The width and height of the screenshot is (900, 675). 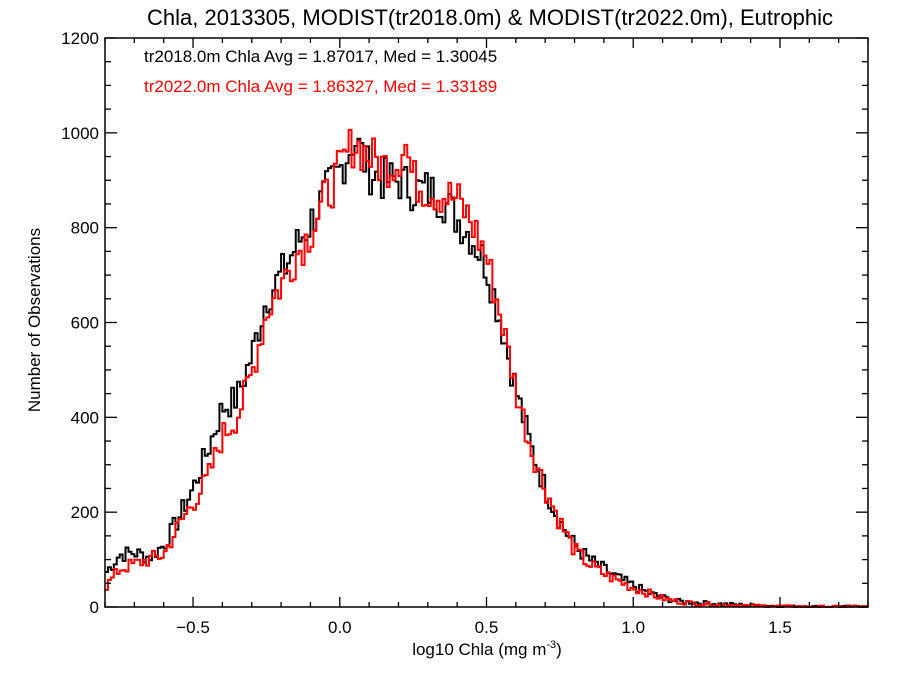 What do you see at coordinates (94, 607) in the screenshot?
I see `y-tick-label: 0` at bounding box center [94, 607].